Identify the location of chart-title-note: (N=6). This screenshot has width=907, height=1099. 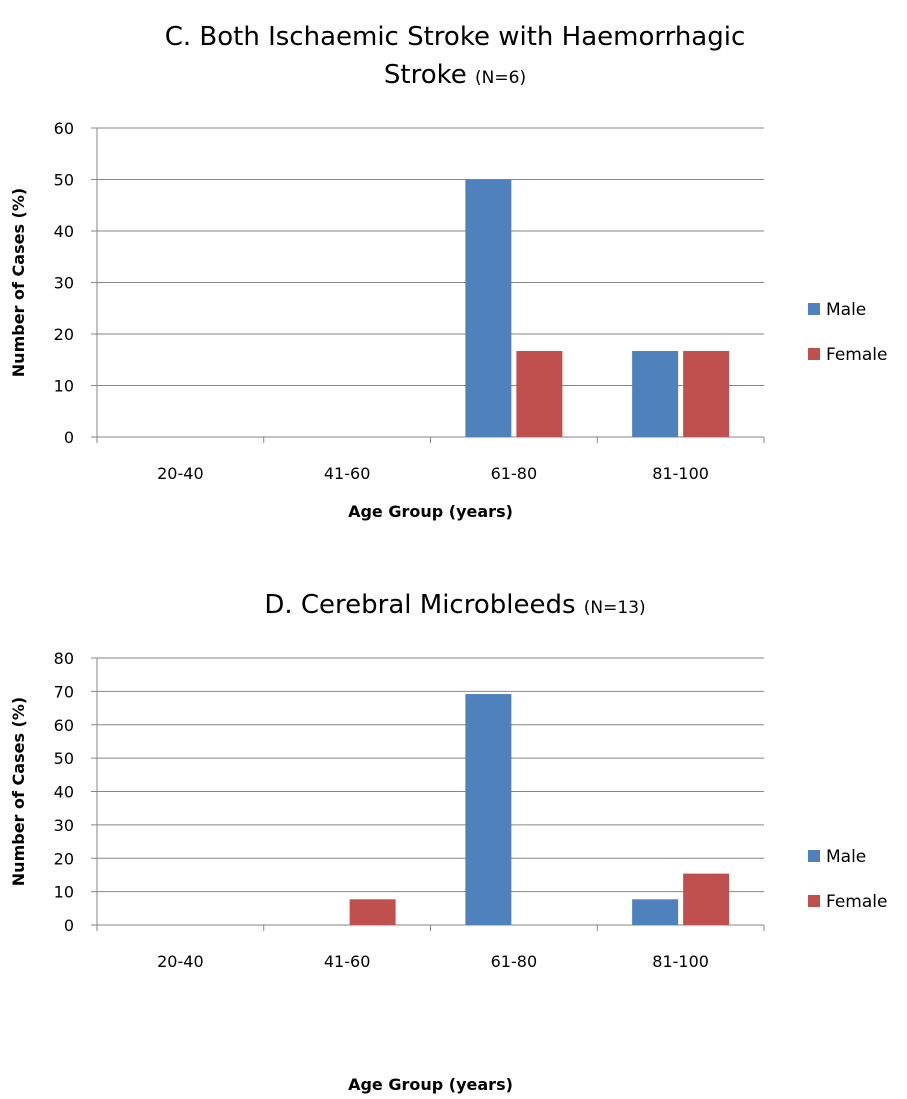
(500, 78).